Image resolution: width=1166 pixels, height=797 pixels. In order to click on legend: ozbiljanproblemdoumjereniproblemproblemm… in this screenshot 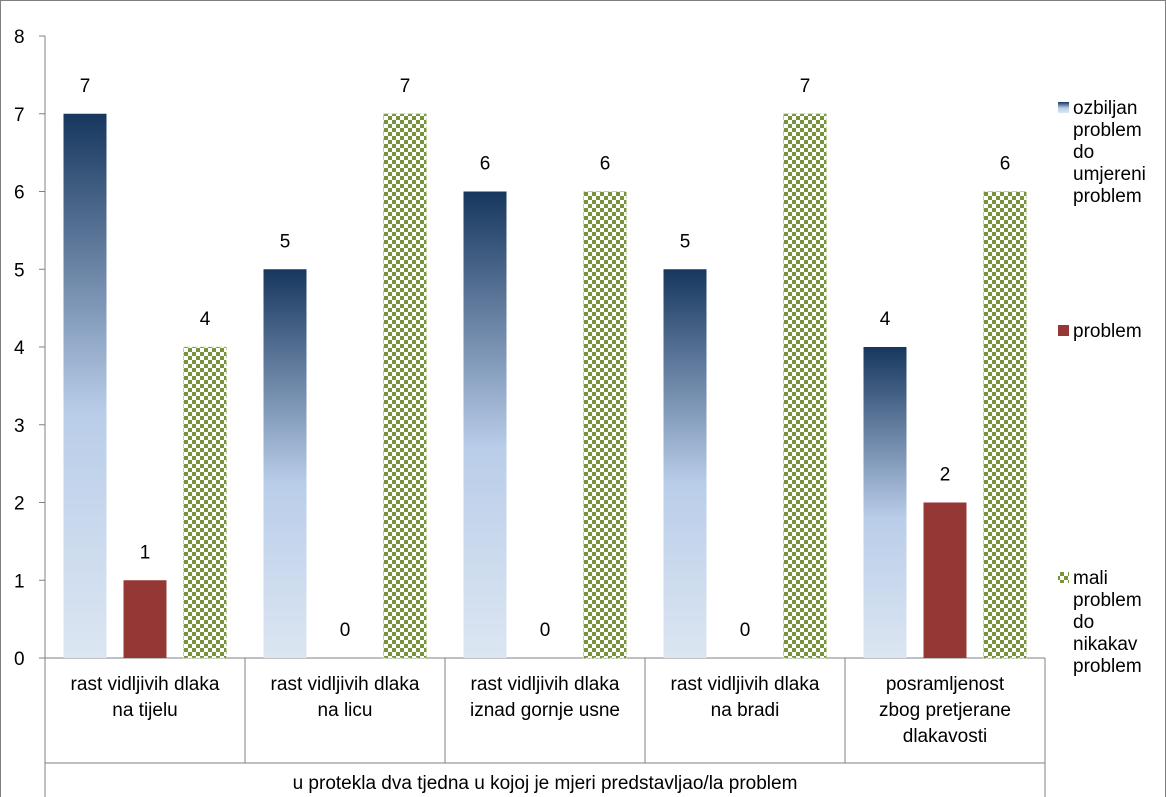, I will do `click(1102, 387)`.